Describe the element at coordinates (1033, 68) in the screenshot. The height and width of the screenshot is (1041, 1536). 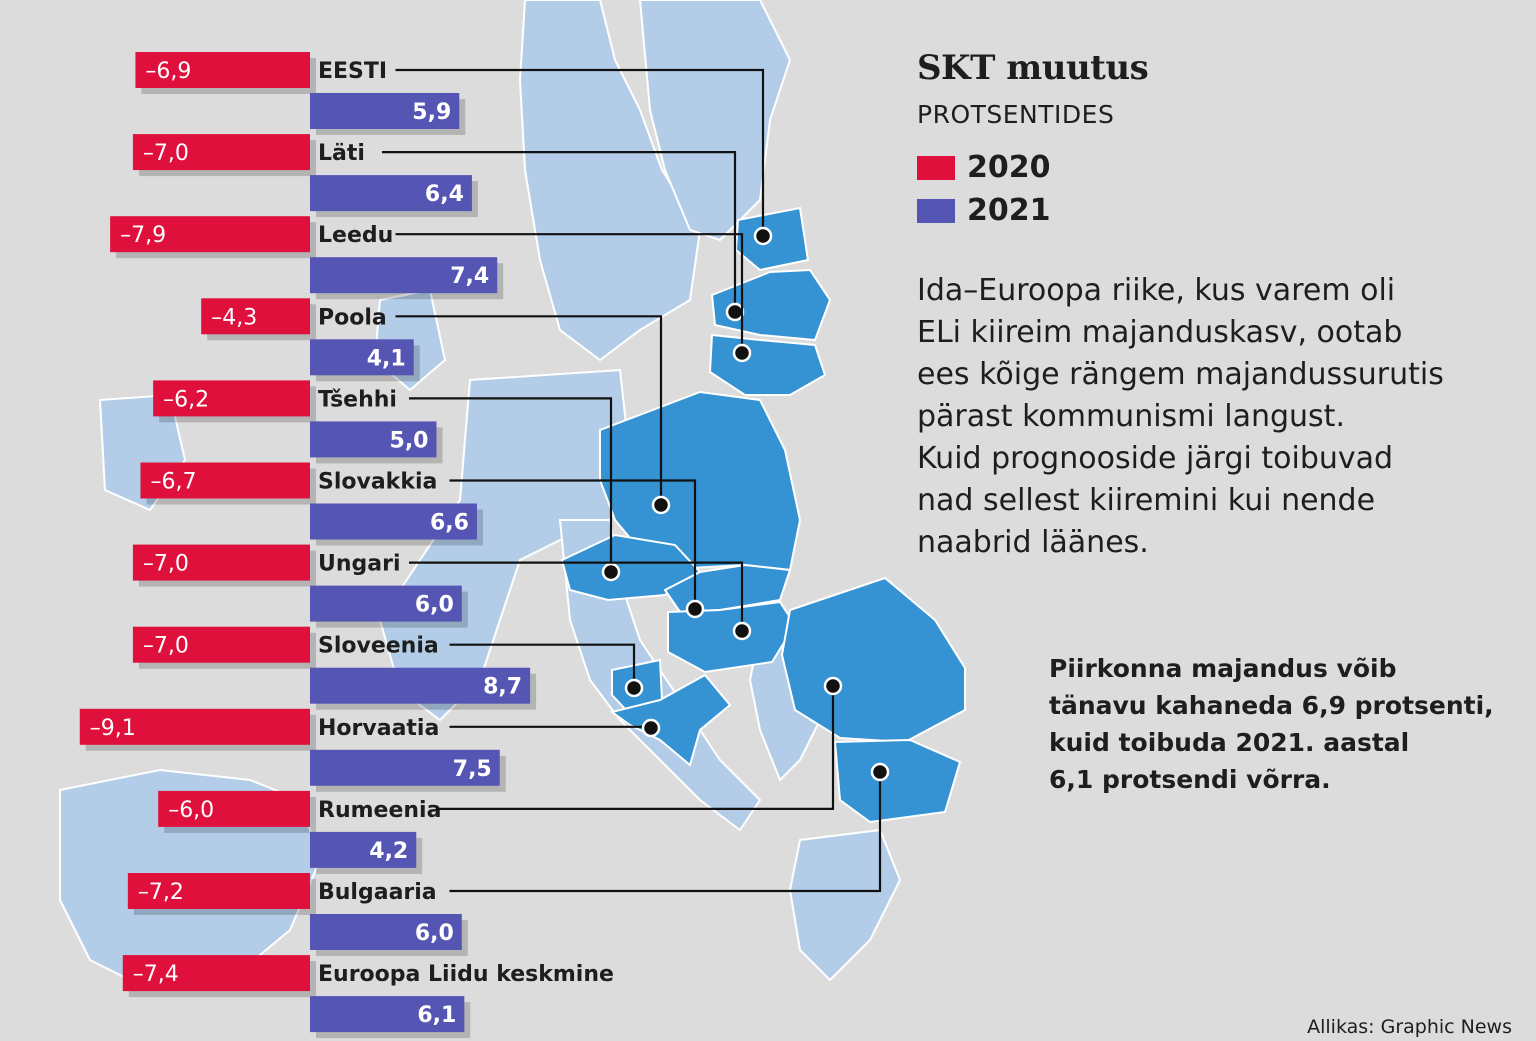
I see `chart-title: SKT muutus` at that location.